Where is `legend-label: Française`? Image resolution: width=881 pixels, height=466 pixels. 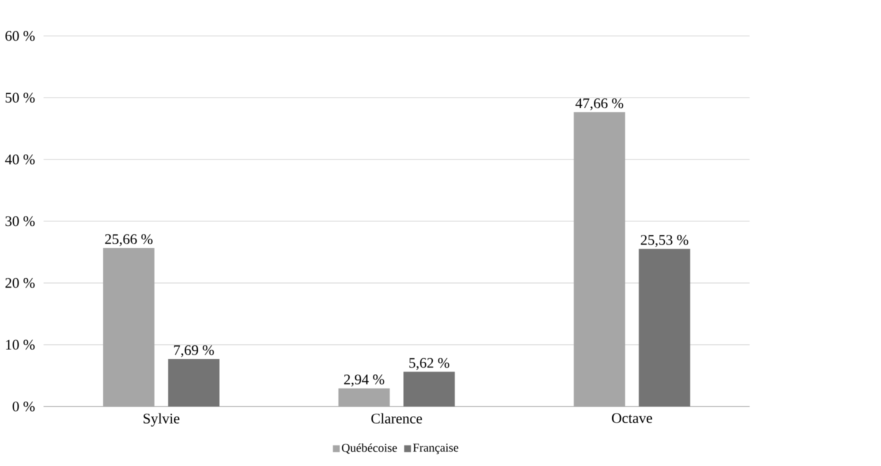
legend-label: Française is located at coordinates (435, 448).